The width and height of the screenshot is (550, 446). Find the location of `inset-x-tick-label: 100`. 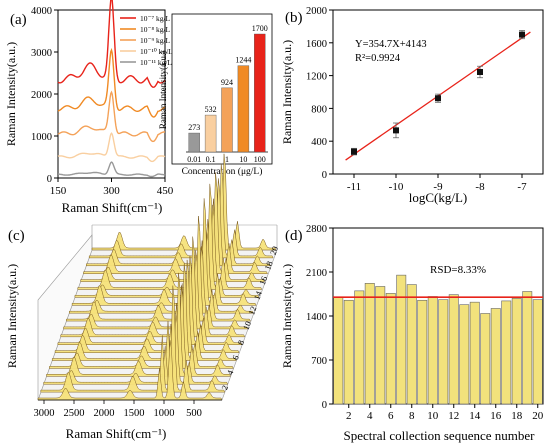

inset-x-tick-label: 100 is located at coordinates (260, 159).